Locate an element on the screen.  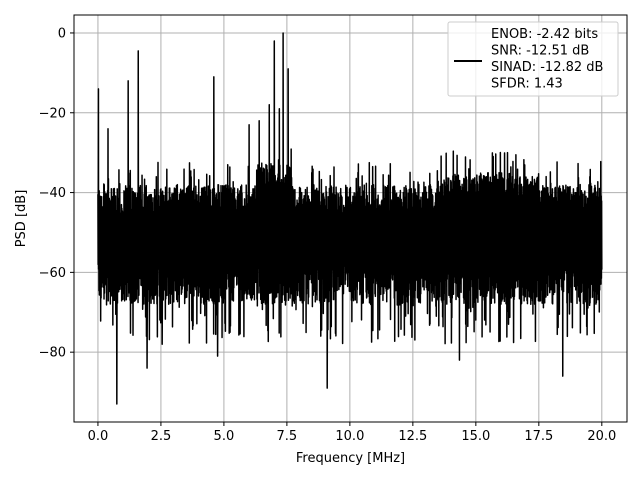
x-tick-label: 0.0 is located at coordinates (98, 436).